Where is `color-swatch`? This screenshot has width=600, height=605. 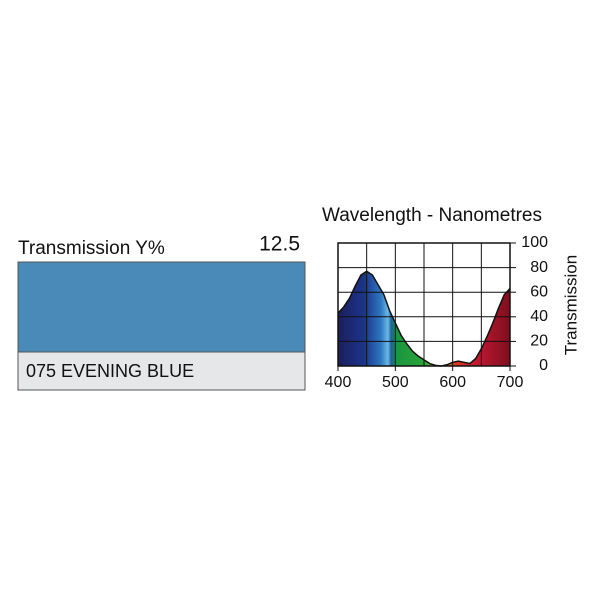 color-swatch is located at coordinates (161, 307).